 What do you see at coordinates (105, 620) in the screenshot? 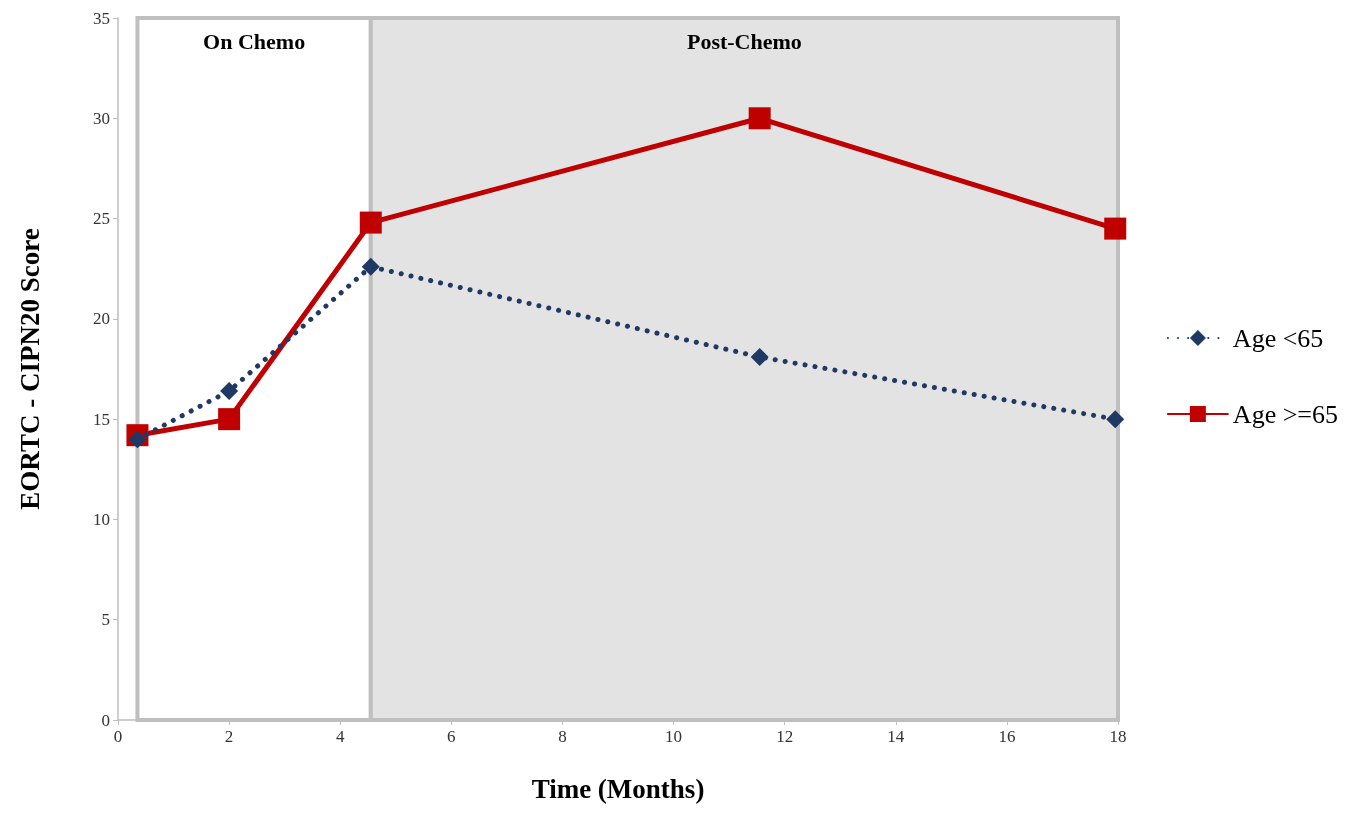
I see `y-tick-label: 5` at bounding box center [105, 620].